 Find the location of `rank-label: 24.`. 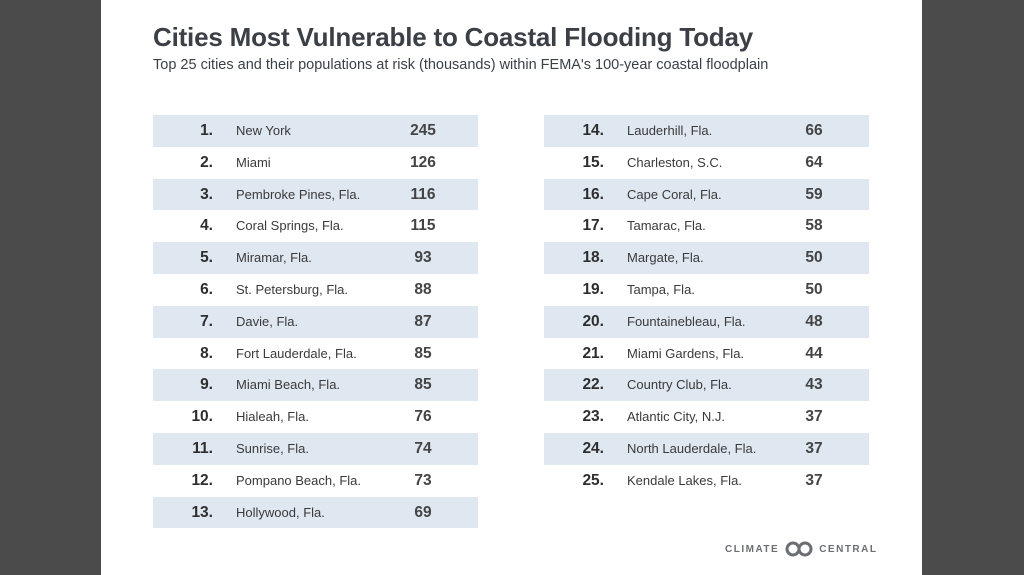

rank-label: 24. is located at coordinates (593, 448).